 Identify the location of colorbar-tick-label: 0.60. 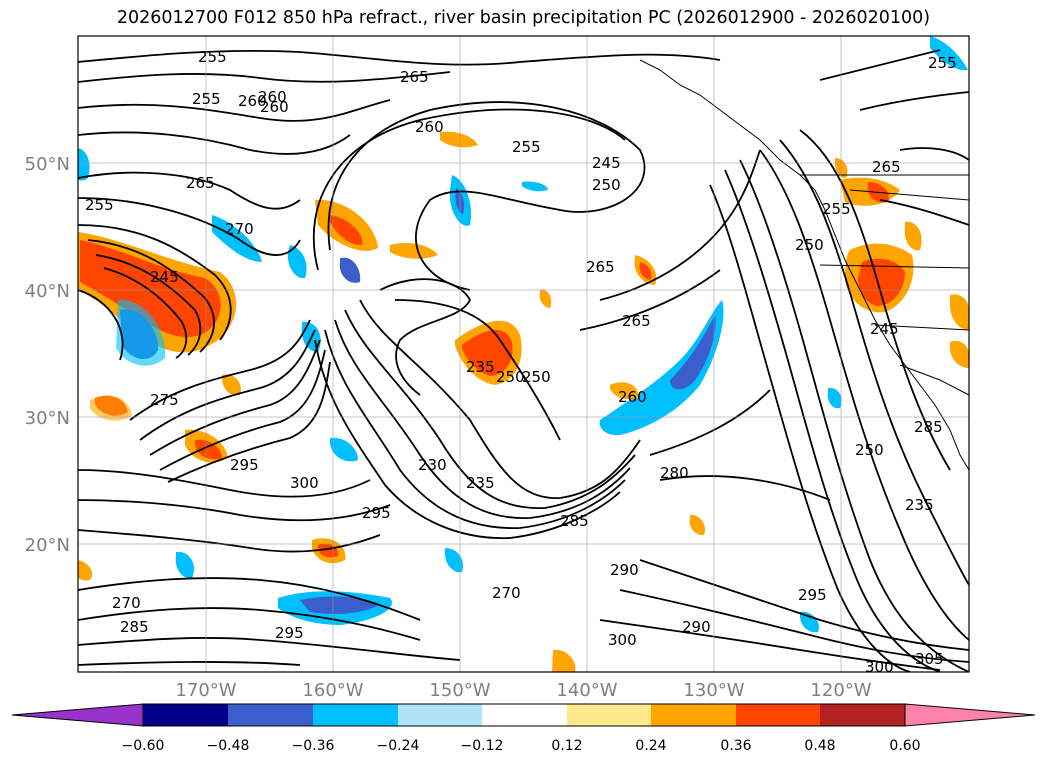
(904, 746).